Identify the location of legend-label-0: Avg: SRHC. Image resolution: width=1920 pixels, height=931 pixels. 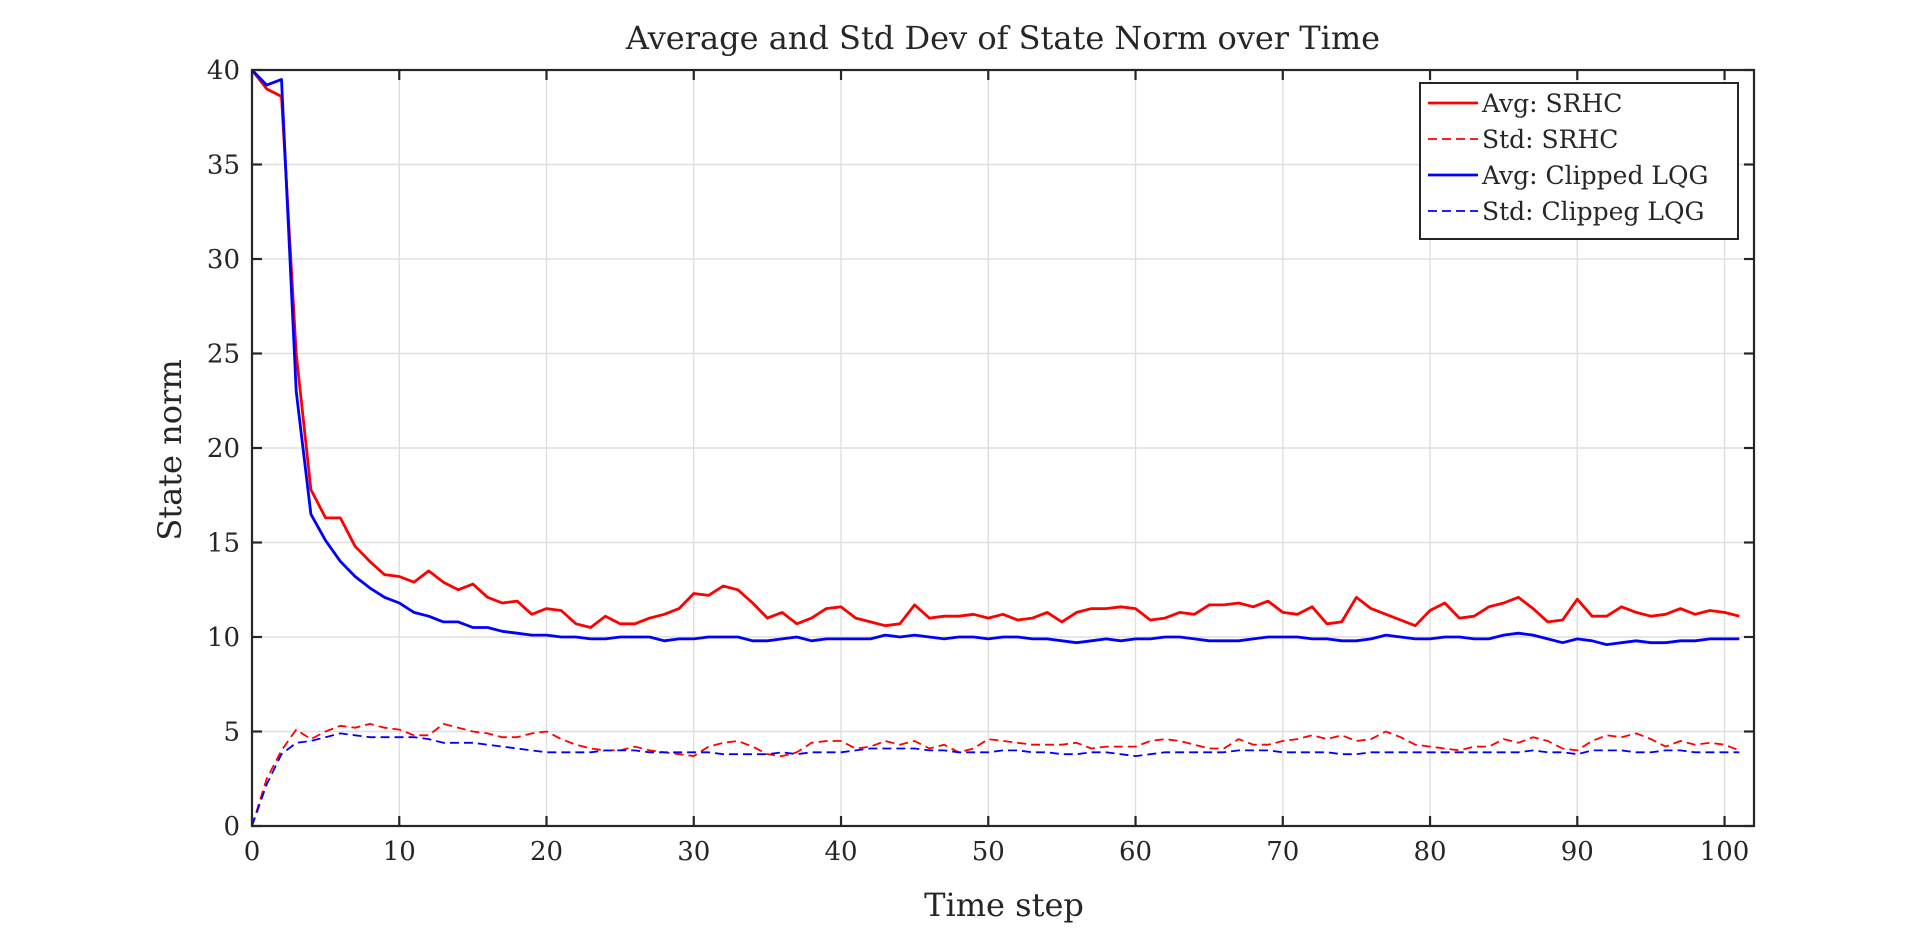
(1551, 103).